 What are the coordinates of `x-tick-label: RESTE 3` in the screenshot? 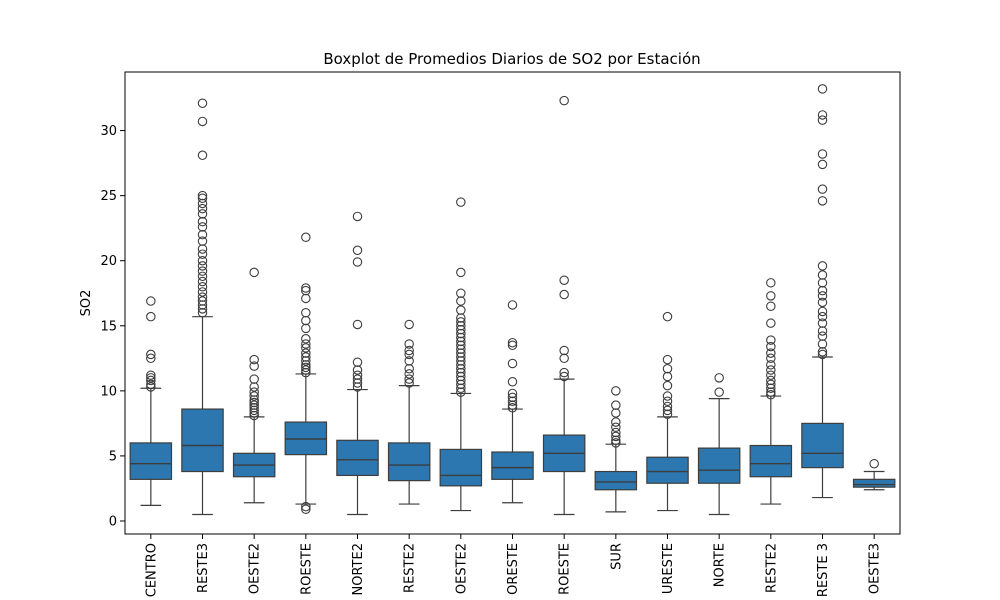 It's located at (823, 570).